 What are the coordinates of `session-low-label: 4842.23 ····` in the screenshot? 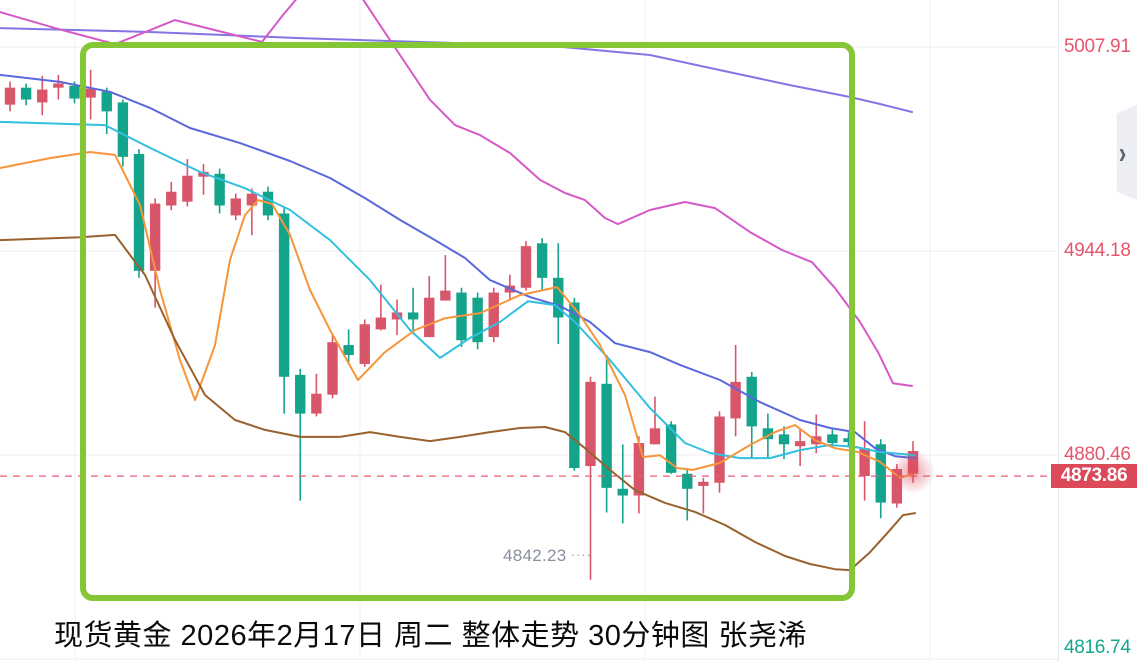 It's located at (547, 556).